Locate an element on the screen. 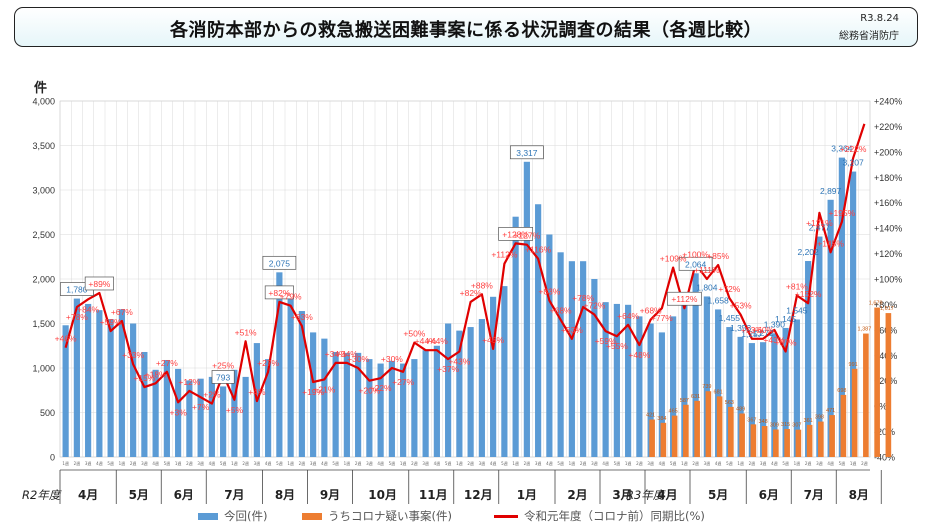  bar-value-label: 1,545 is located at coordinates (797, 310).